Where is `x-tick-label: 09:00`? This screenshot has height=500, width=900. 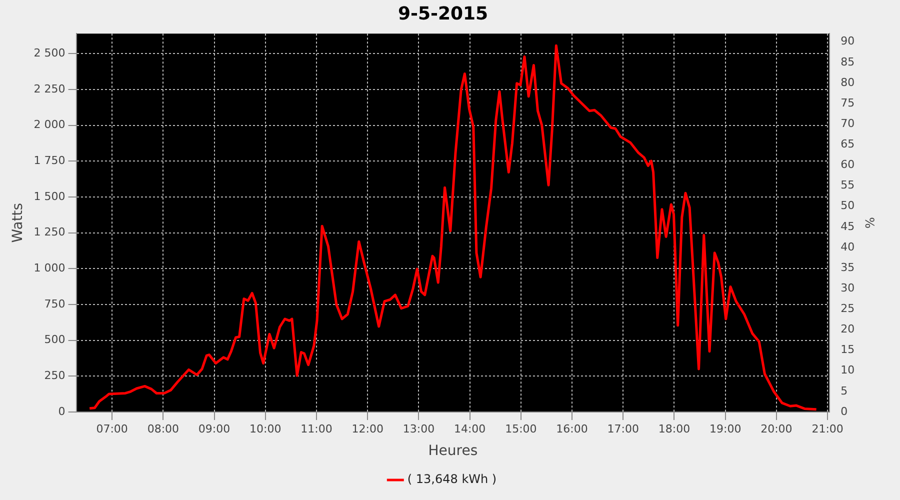
x-tick-label: 09:00 is located at coordinates (214, 429).